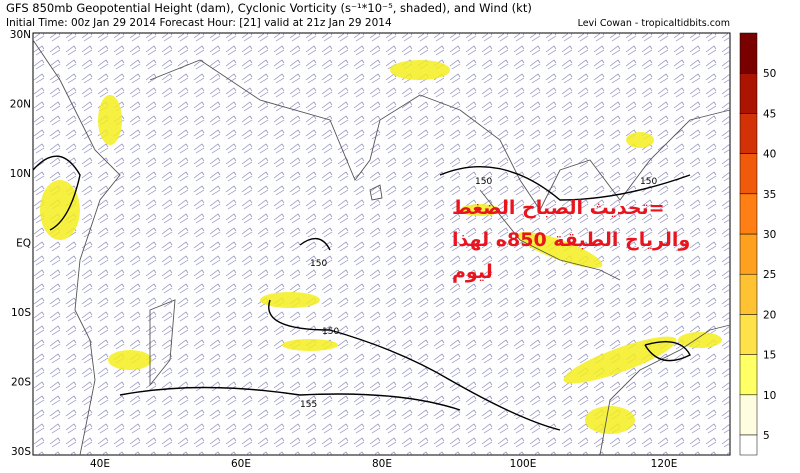  What do you see at coordinates (23, 244) in the screenshot?
I see `lat-label: EQ` at bounding box center [23, 244].